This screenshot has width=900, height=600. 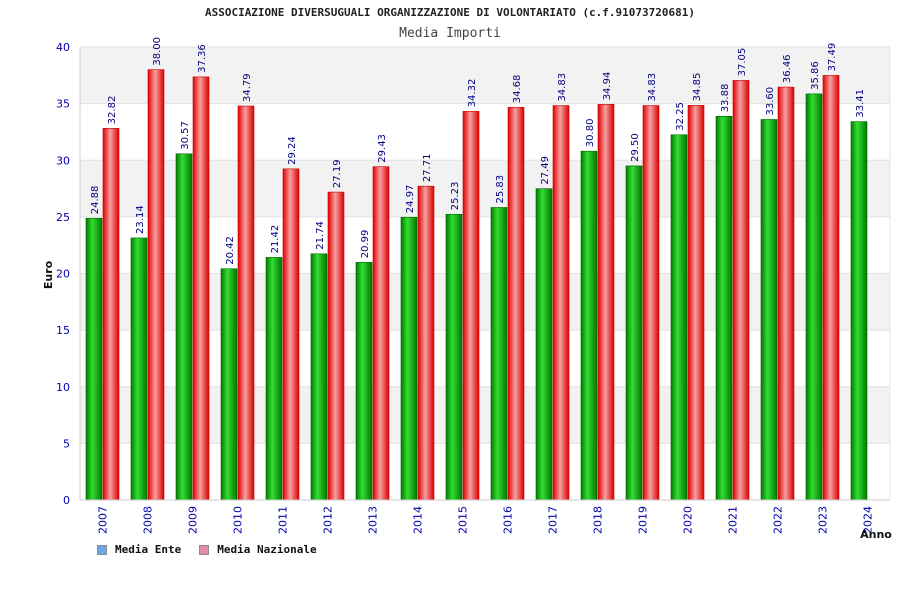 I want to click on y-tick-label: 15, so click(x=63, y=330).